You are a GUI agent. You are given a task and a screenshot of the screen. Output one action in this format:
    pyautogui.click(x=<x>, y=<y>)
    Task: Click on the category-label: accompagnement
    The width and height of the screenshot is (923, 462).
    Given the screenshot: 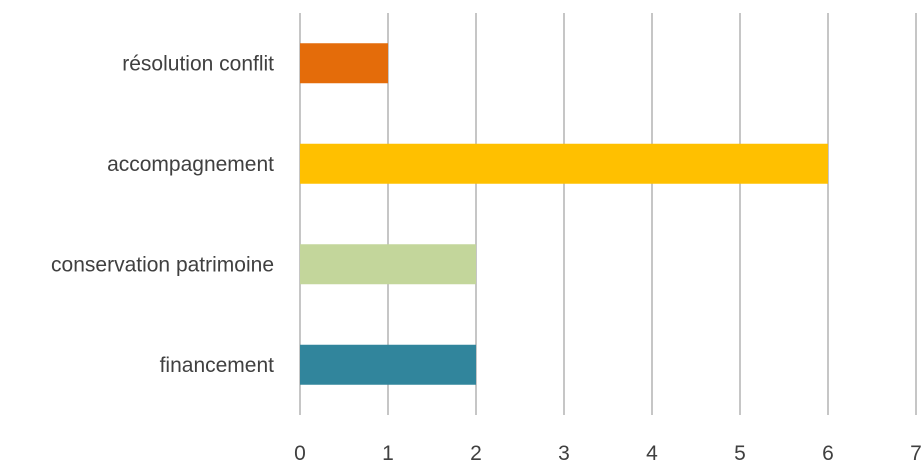 What is the action you would take?
    pyautogui.click(x=190, y=164)
    